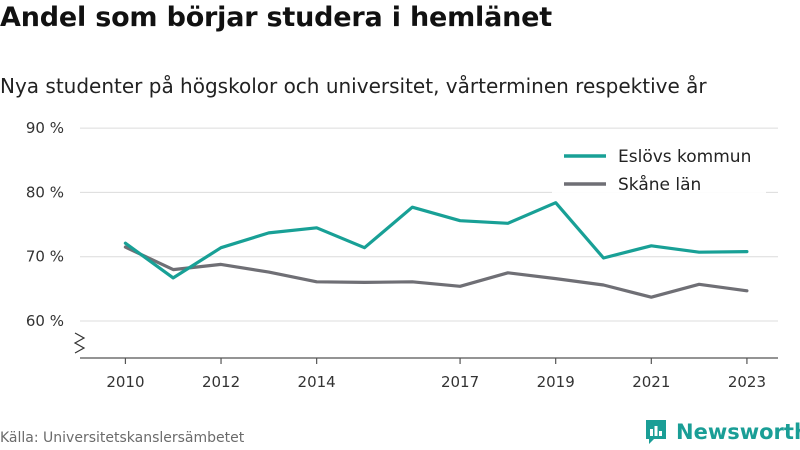  I want to click on chart-title: Andel som börjar studera i hemlänet, so click(276, 17).